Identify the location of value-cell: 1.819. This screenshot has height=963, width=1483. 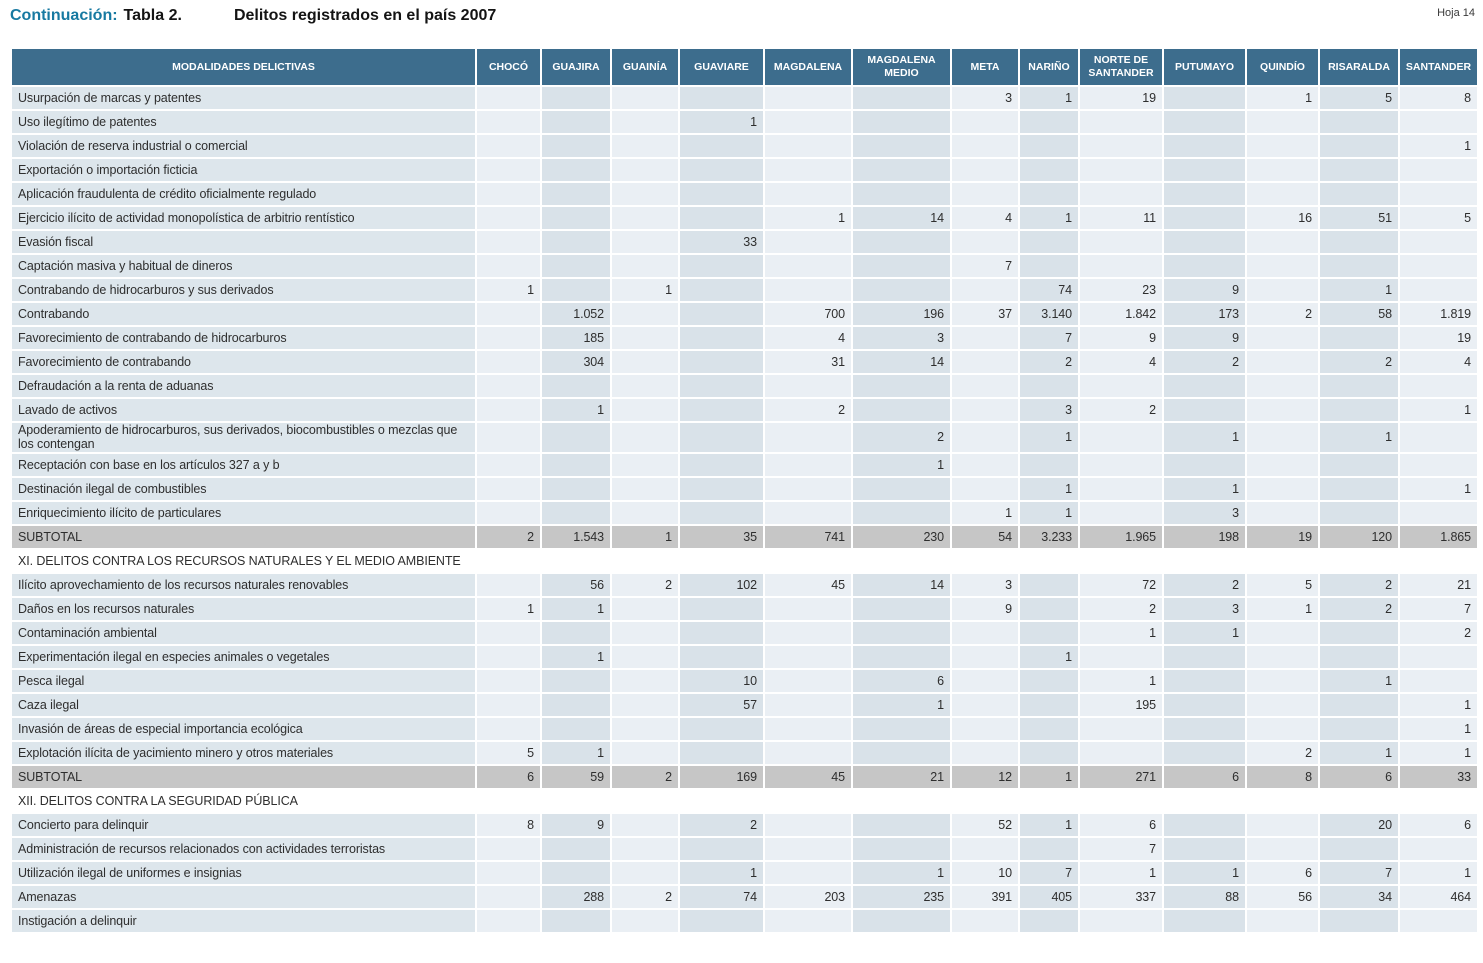
(1438, 314).